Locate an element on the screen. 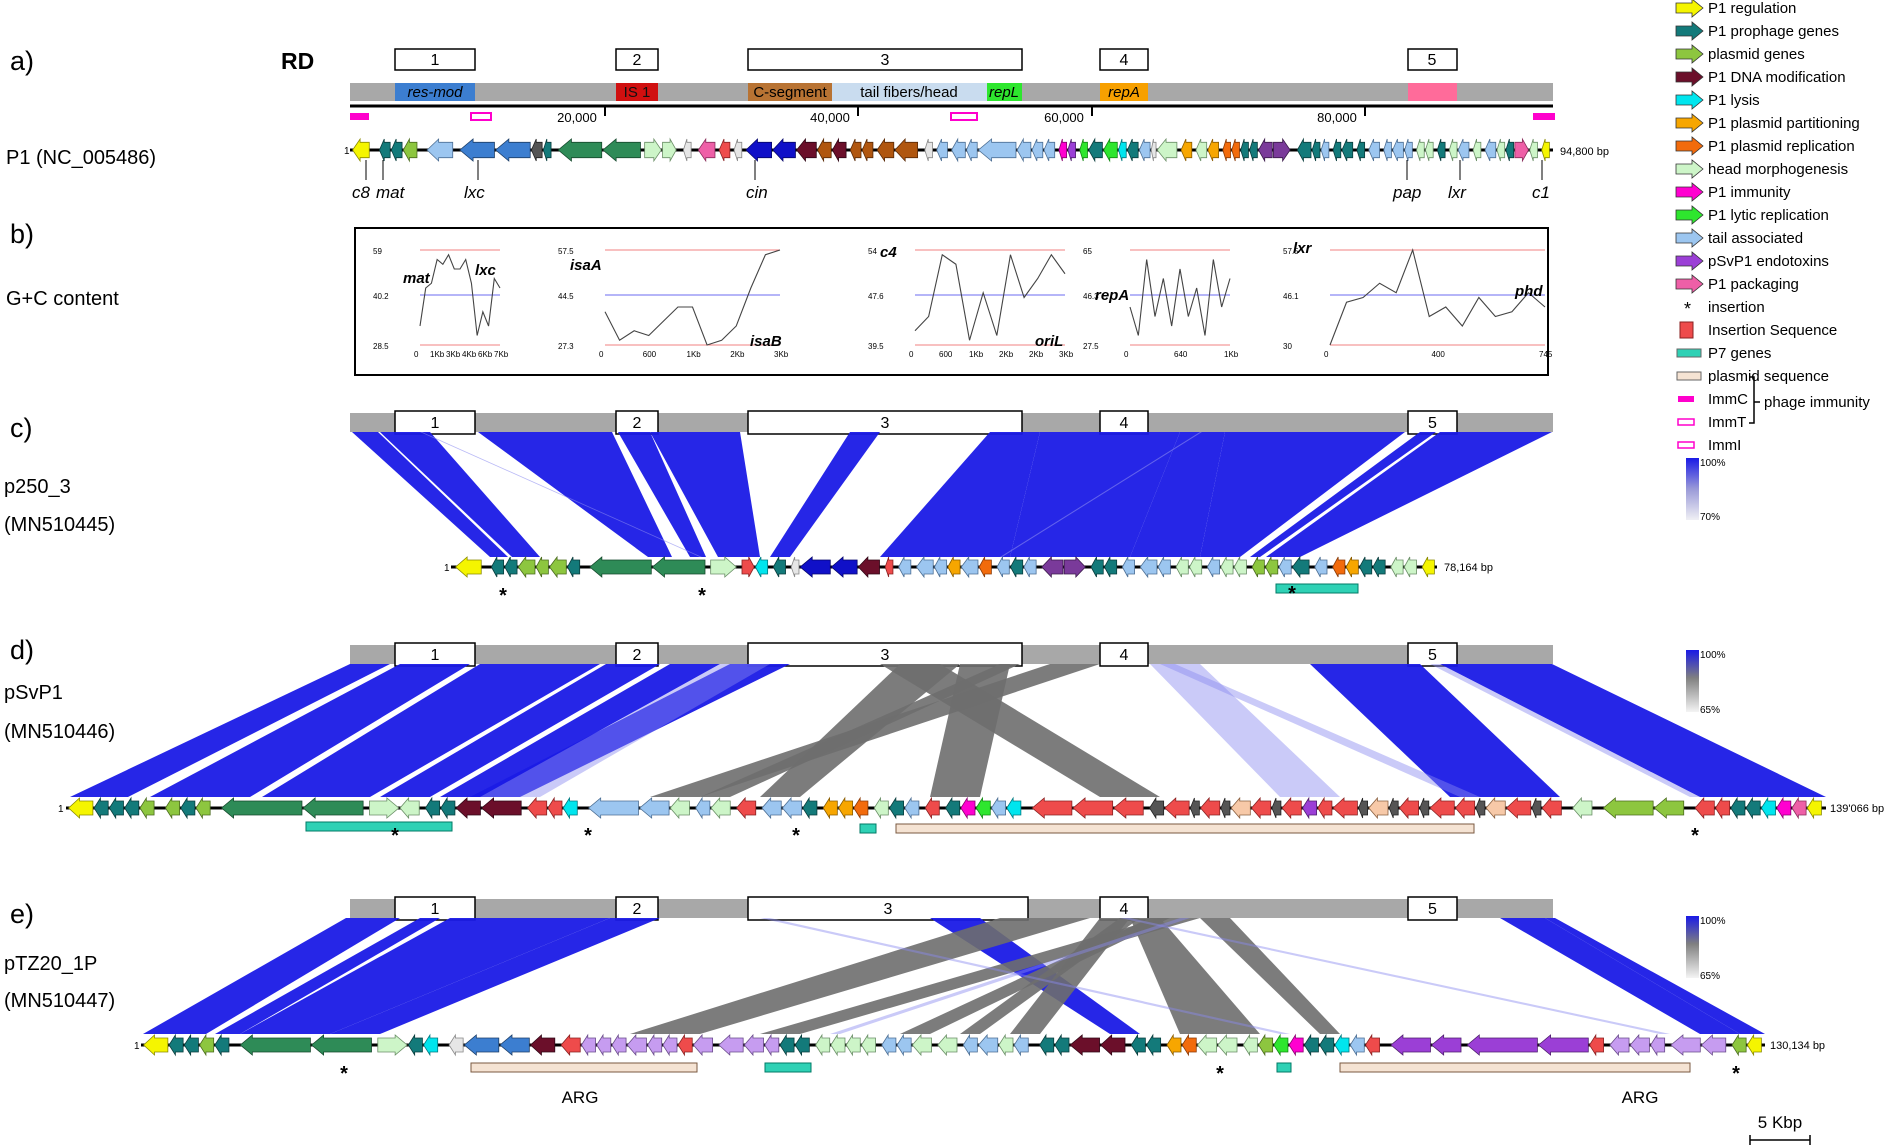 This screenshot has width=1890, height=1148. gc-y-mid-4: 46.3 is located at coordinates (1091, 296).